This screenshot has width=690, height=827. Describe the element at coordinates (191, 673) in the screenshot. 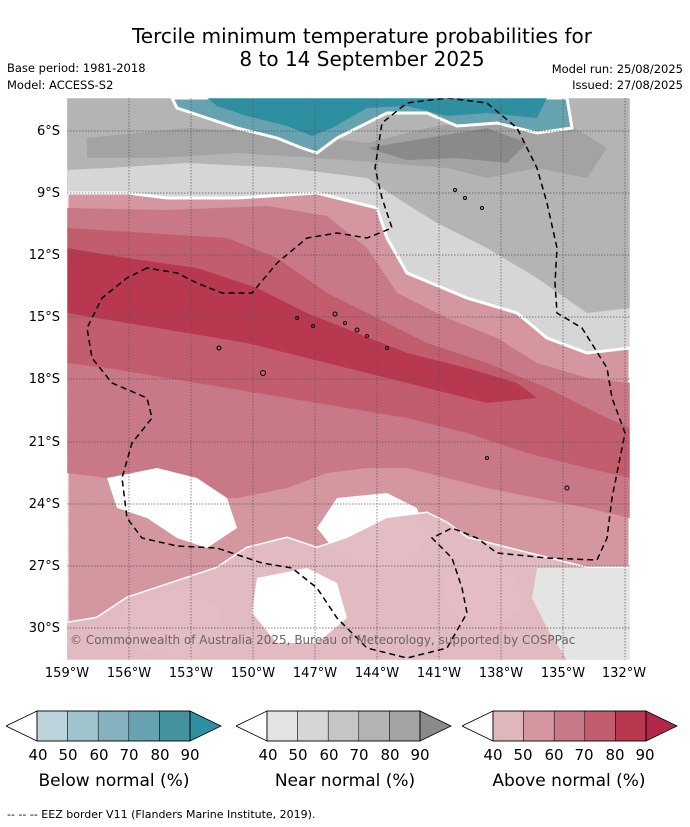

I see `lon-label-153w: 153°W` at that location.